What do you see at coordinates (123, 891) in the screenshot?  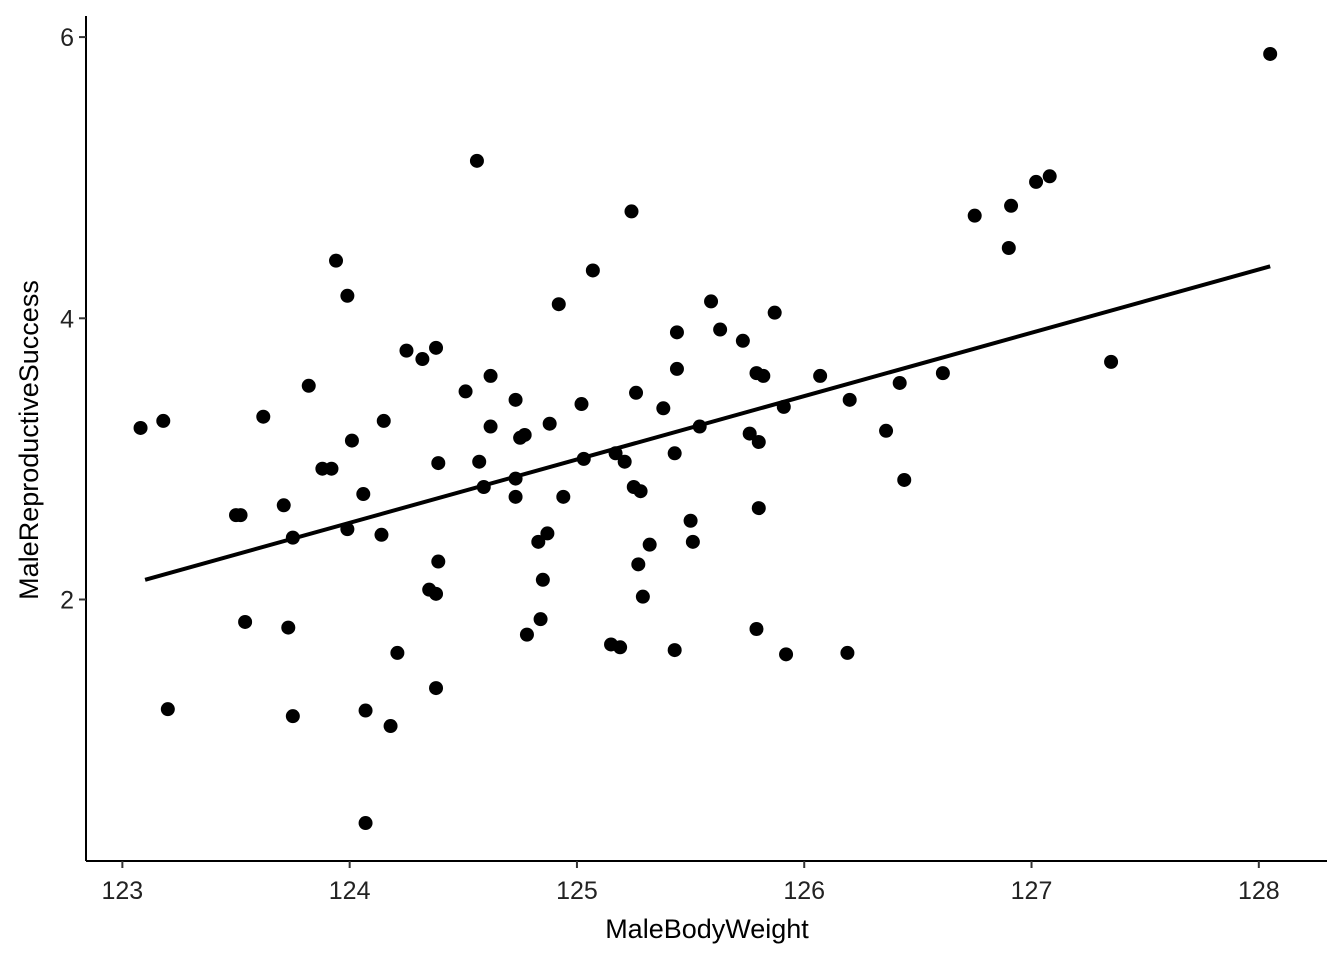 I see `x-tick-label: 123` at bounding box center [123, 891].